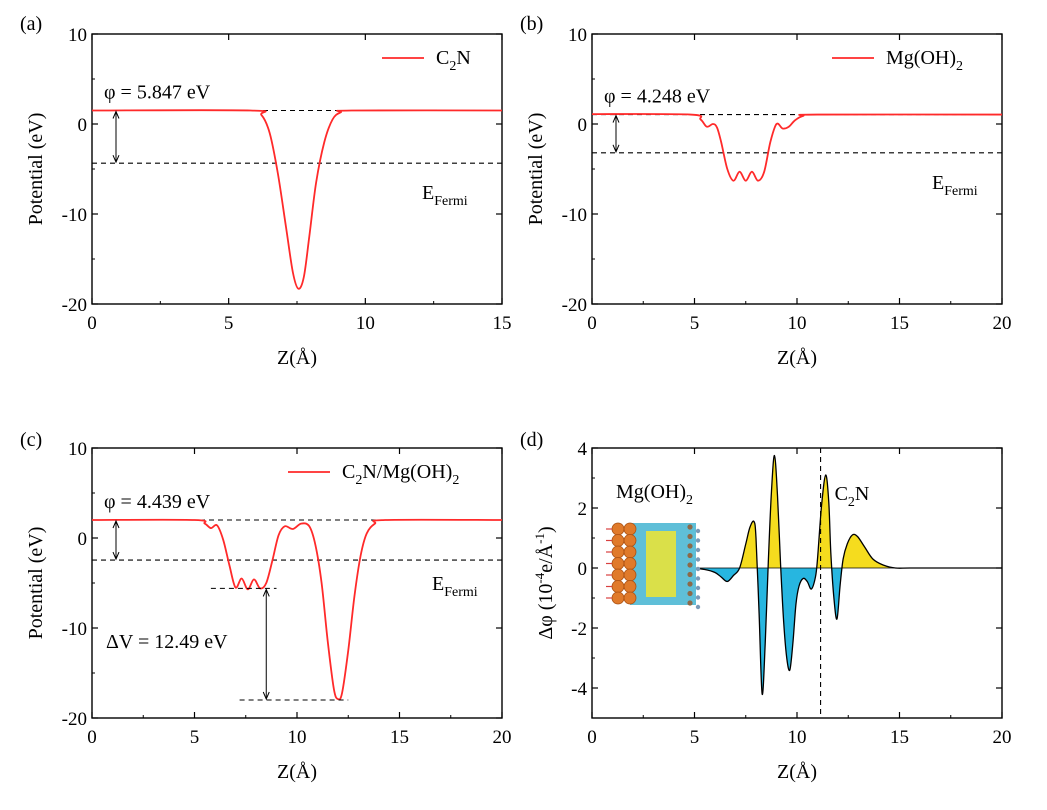  Describe the element at coordinates (546, 557) in the screenshot. I see `y-axis-label-part-2: e/Å` at that location.